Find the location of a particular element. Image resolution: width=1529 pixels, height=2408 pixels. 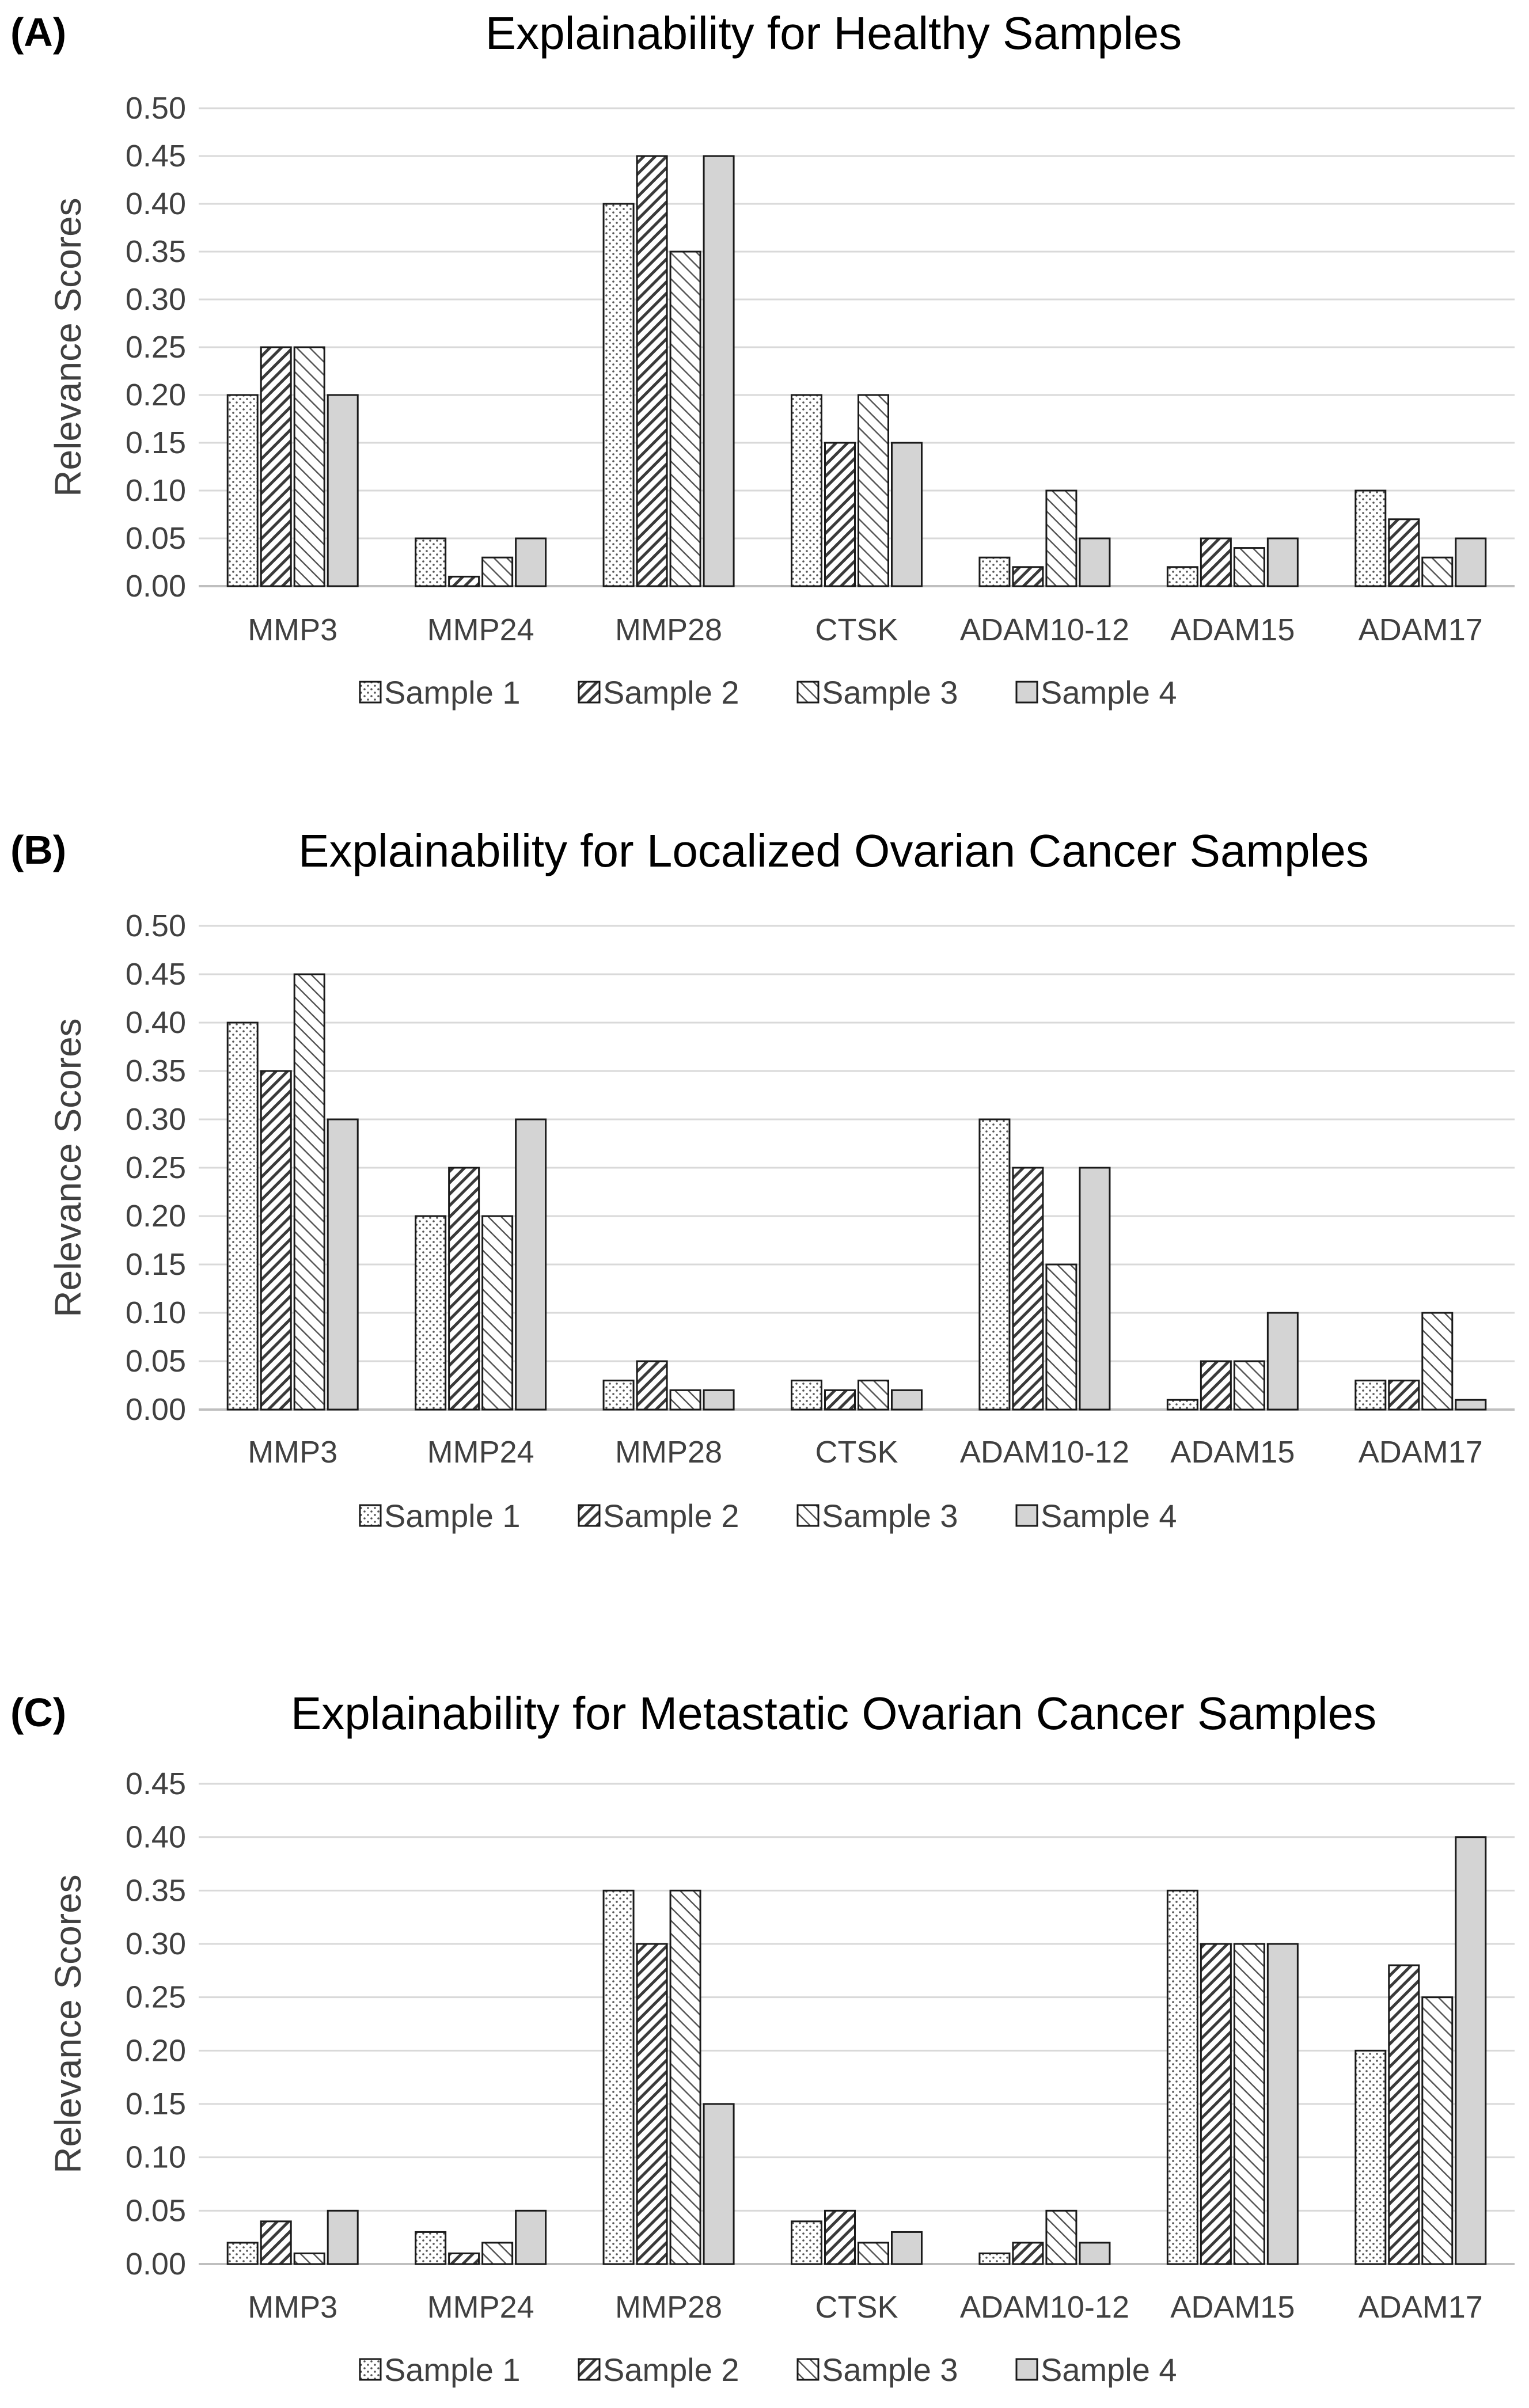

x-category-label: MMP3 is located at coordinates (293, 1452).